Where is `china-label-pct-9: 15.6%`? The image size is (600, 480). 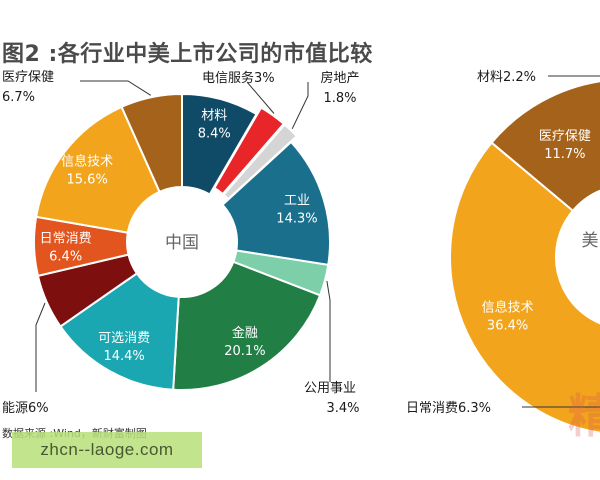 china-label-pct-9: 15.6% is located at coordinates (87, 179).